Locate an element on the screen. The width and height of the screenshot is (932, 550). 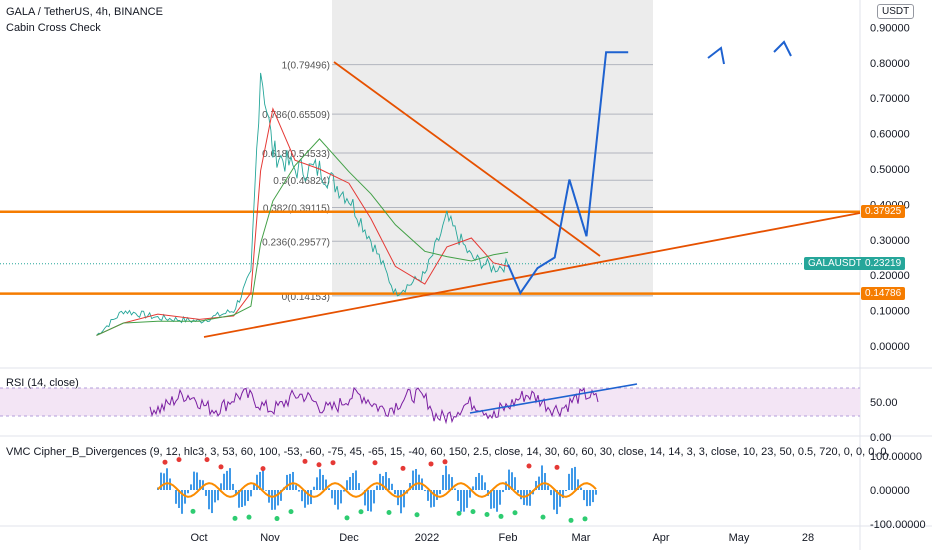
rsi-trendline is located at coordinates (553, 398).